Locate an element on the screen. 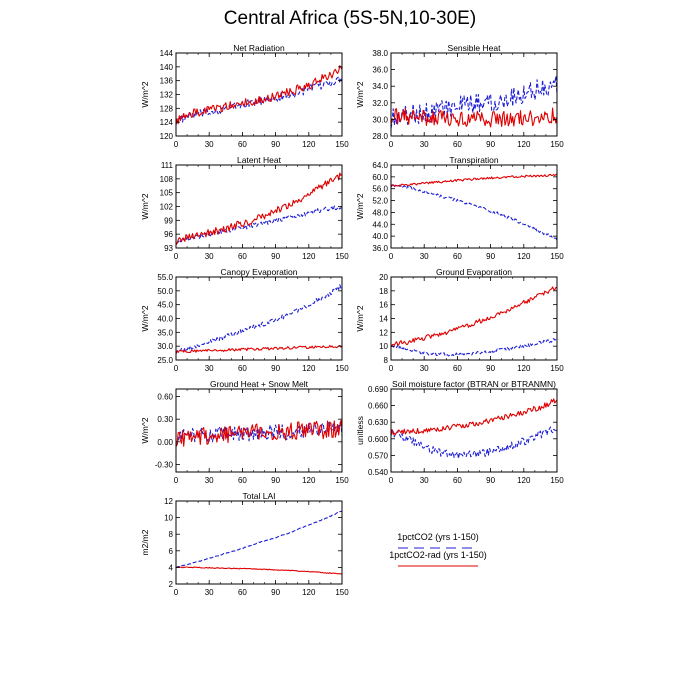  y-tick-label: 34.0 is located at coordinates (380, 86).